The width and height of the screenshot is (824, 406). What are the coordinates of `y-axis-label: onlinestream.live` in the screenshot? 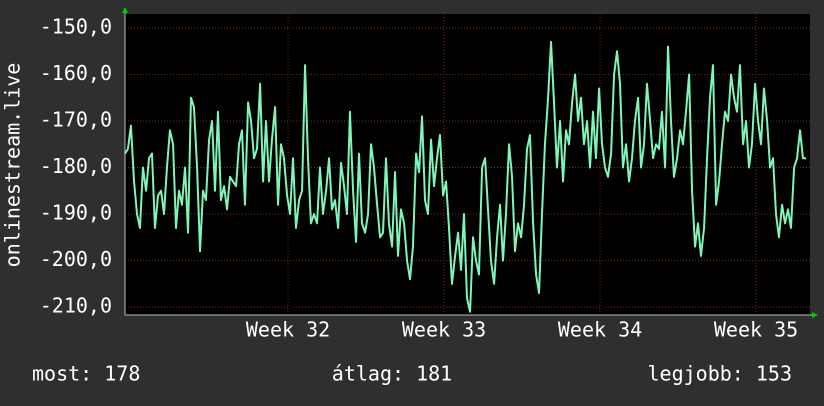 It's located at (13, 165).